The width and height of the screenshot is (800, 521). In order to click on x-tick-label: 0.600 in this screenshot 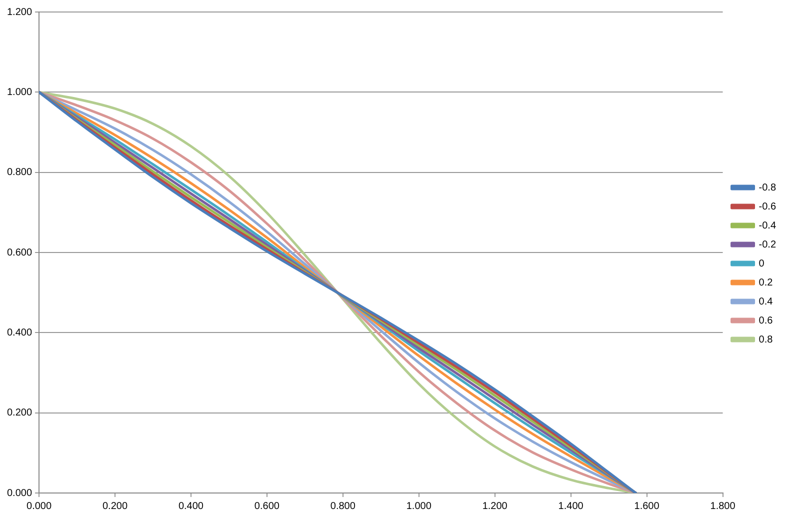, I will do `click(267, 506)`.